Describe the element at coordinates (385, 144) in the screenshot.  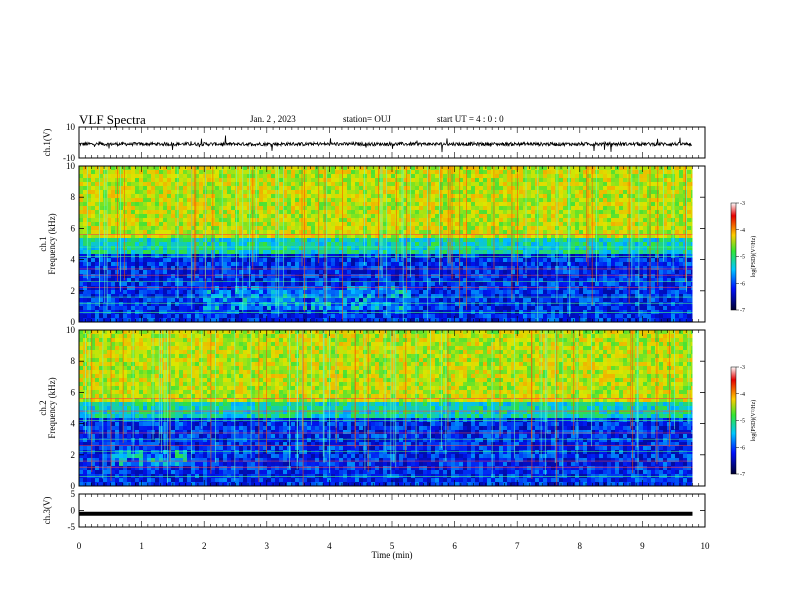
I see `ch1-waveform-trace` at that location.